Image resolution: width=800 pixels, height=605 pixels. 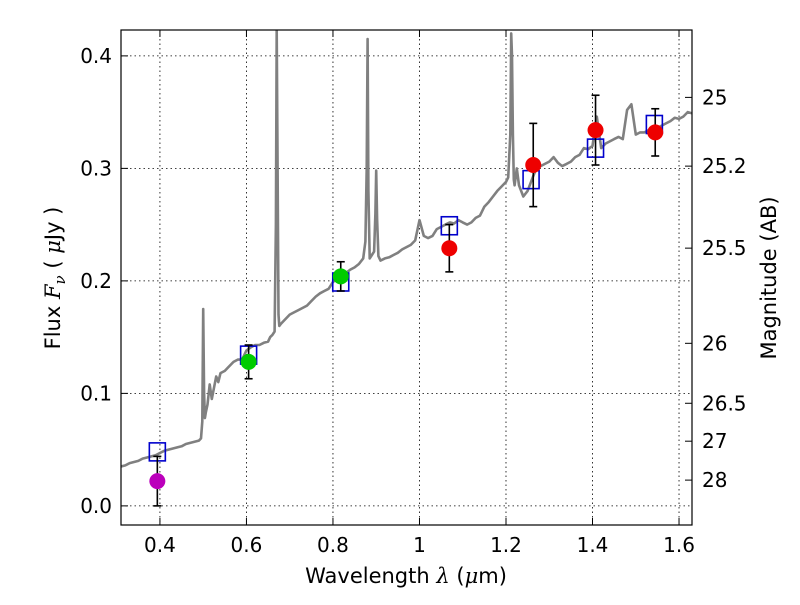 What do you see at coordinates (96, 506) in the screenshot?
I see `y-tick-label: 0.0` at bounding box center [96, 506].